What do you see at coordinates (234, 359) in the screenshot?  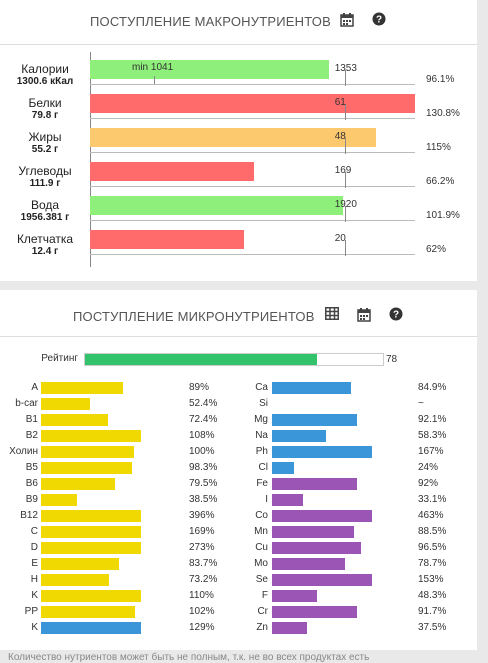 I see `rating-bar` at bounding box center [234, 359].